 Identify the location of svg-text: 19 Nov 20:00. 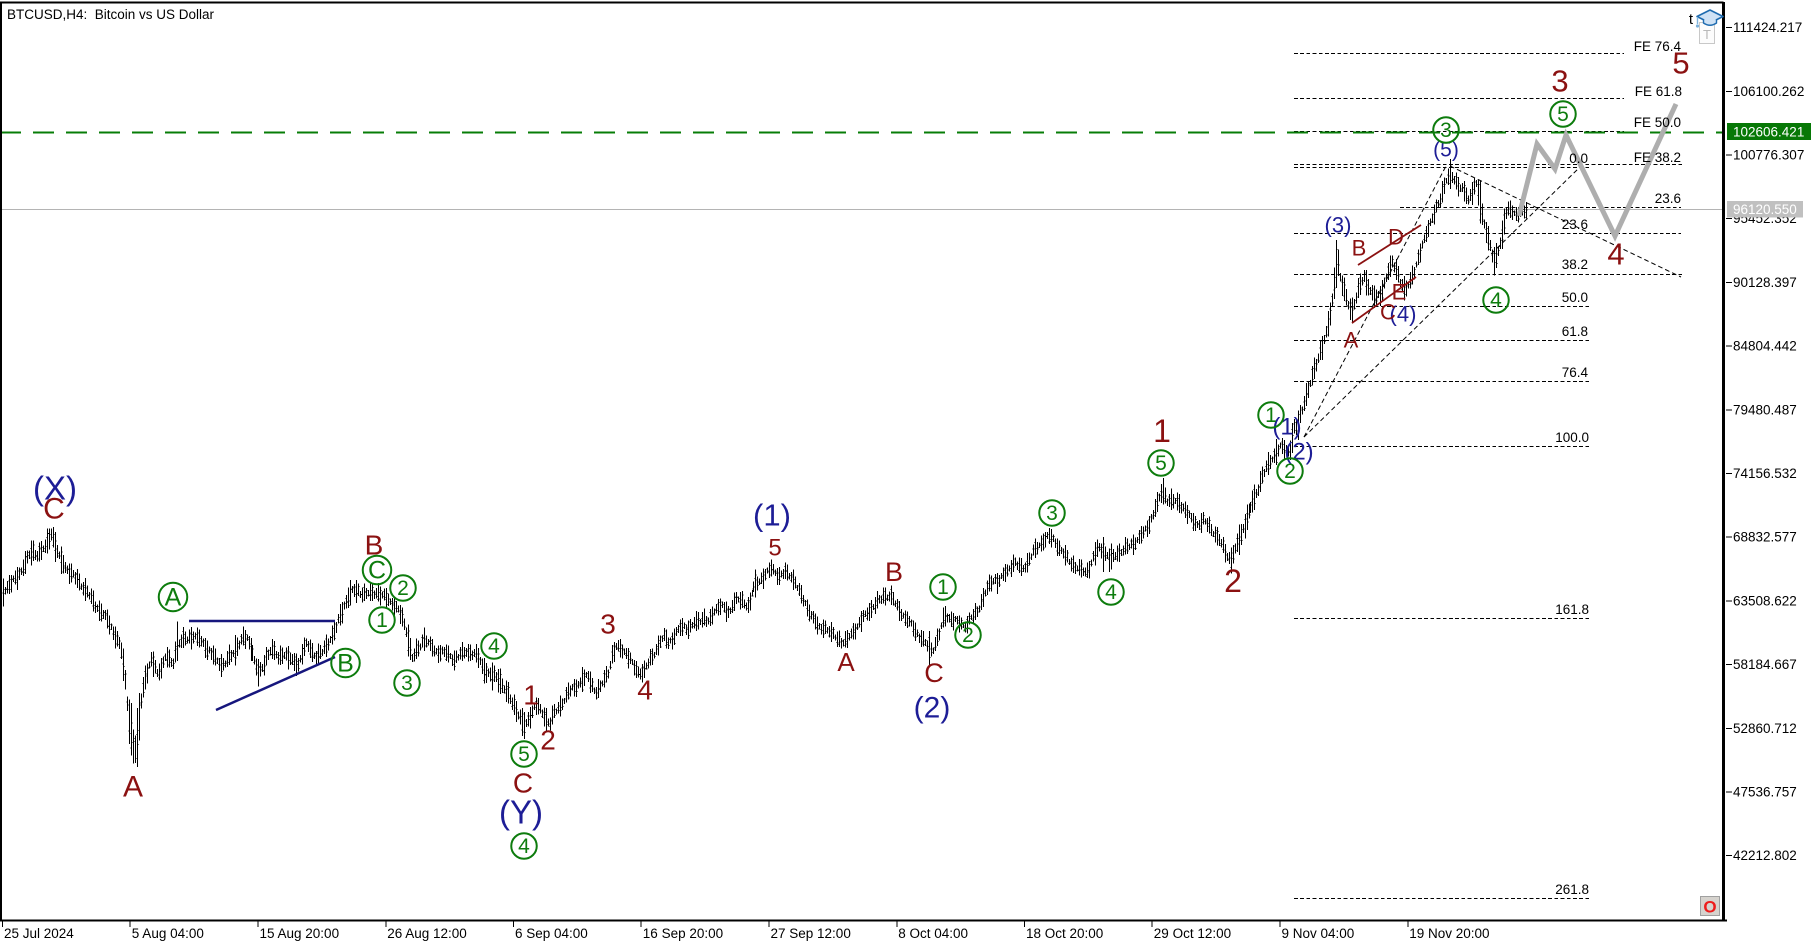
(1449, 933).